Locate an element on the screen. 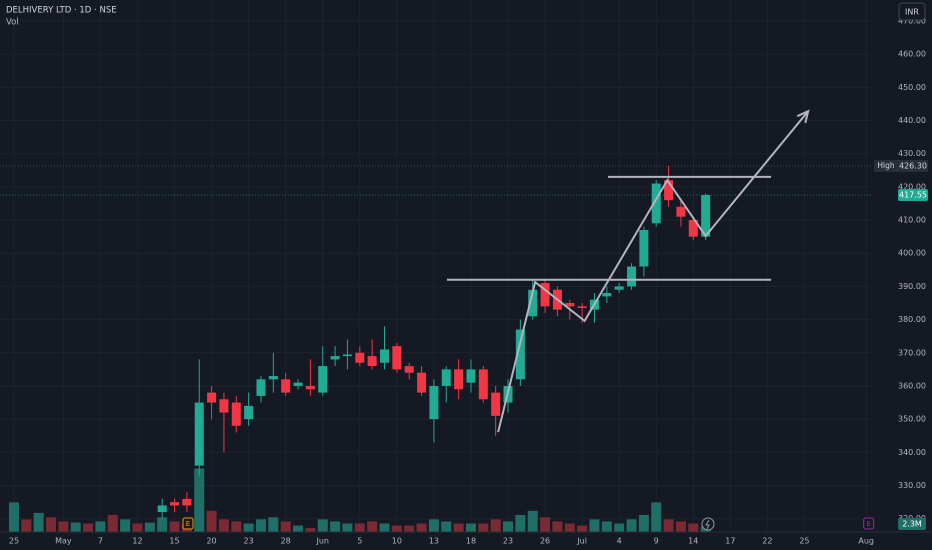 The image size is (932, 550). y-tick-label: 470.00 is located at coordinates (912, 20).